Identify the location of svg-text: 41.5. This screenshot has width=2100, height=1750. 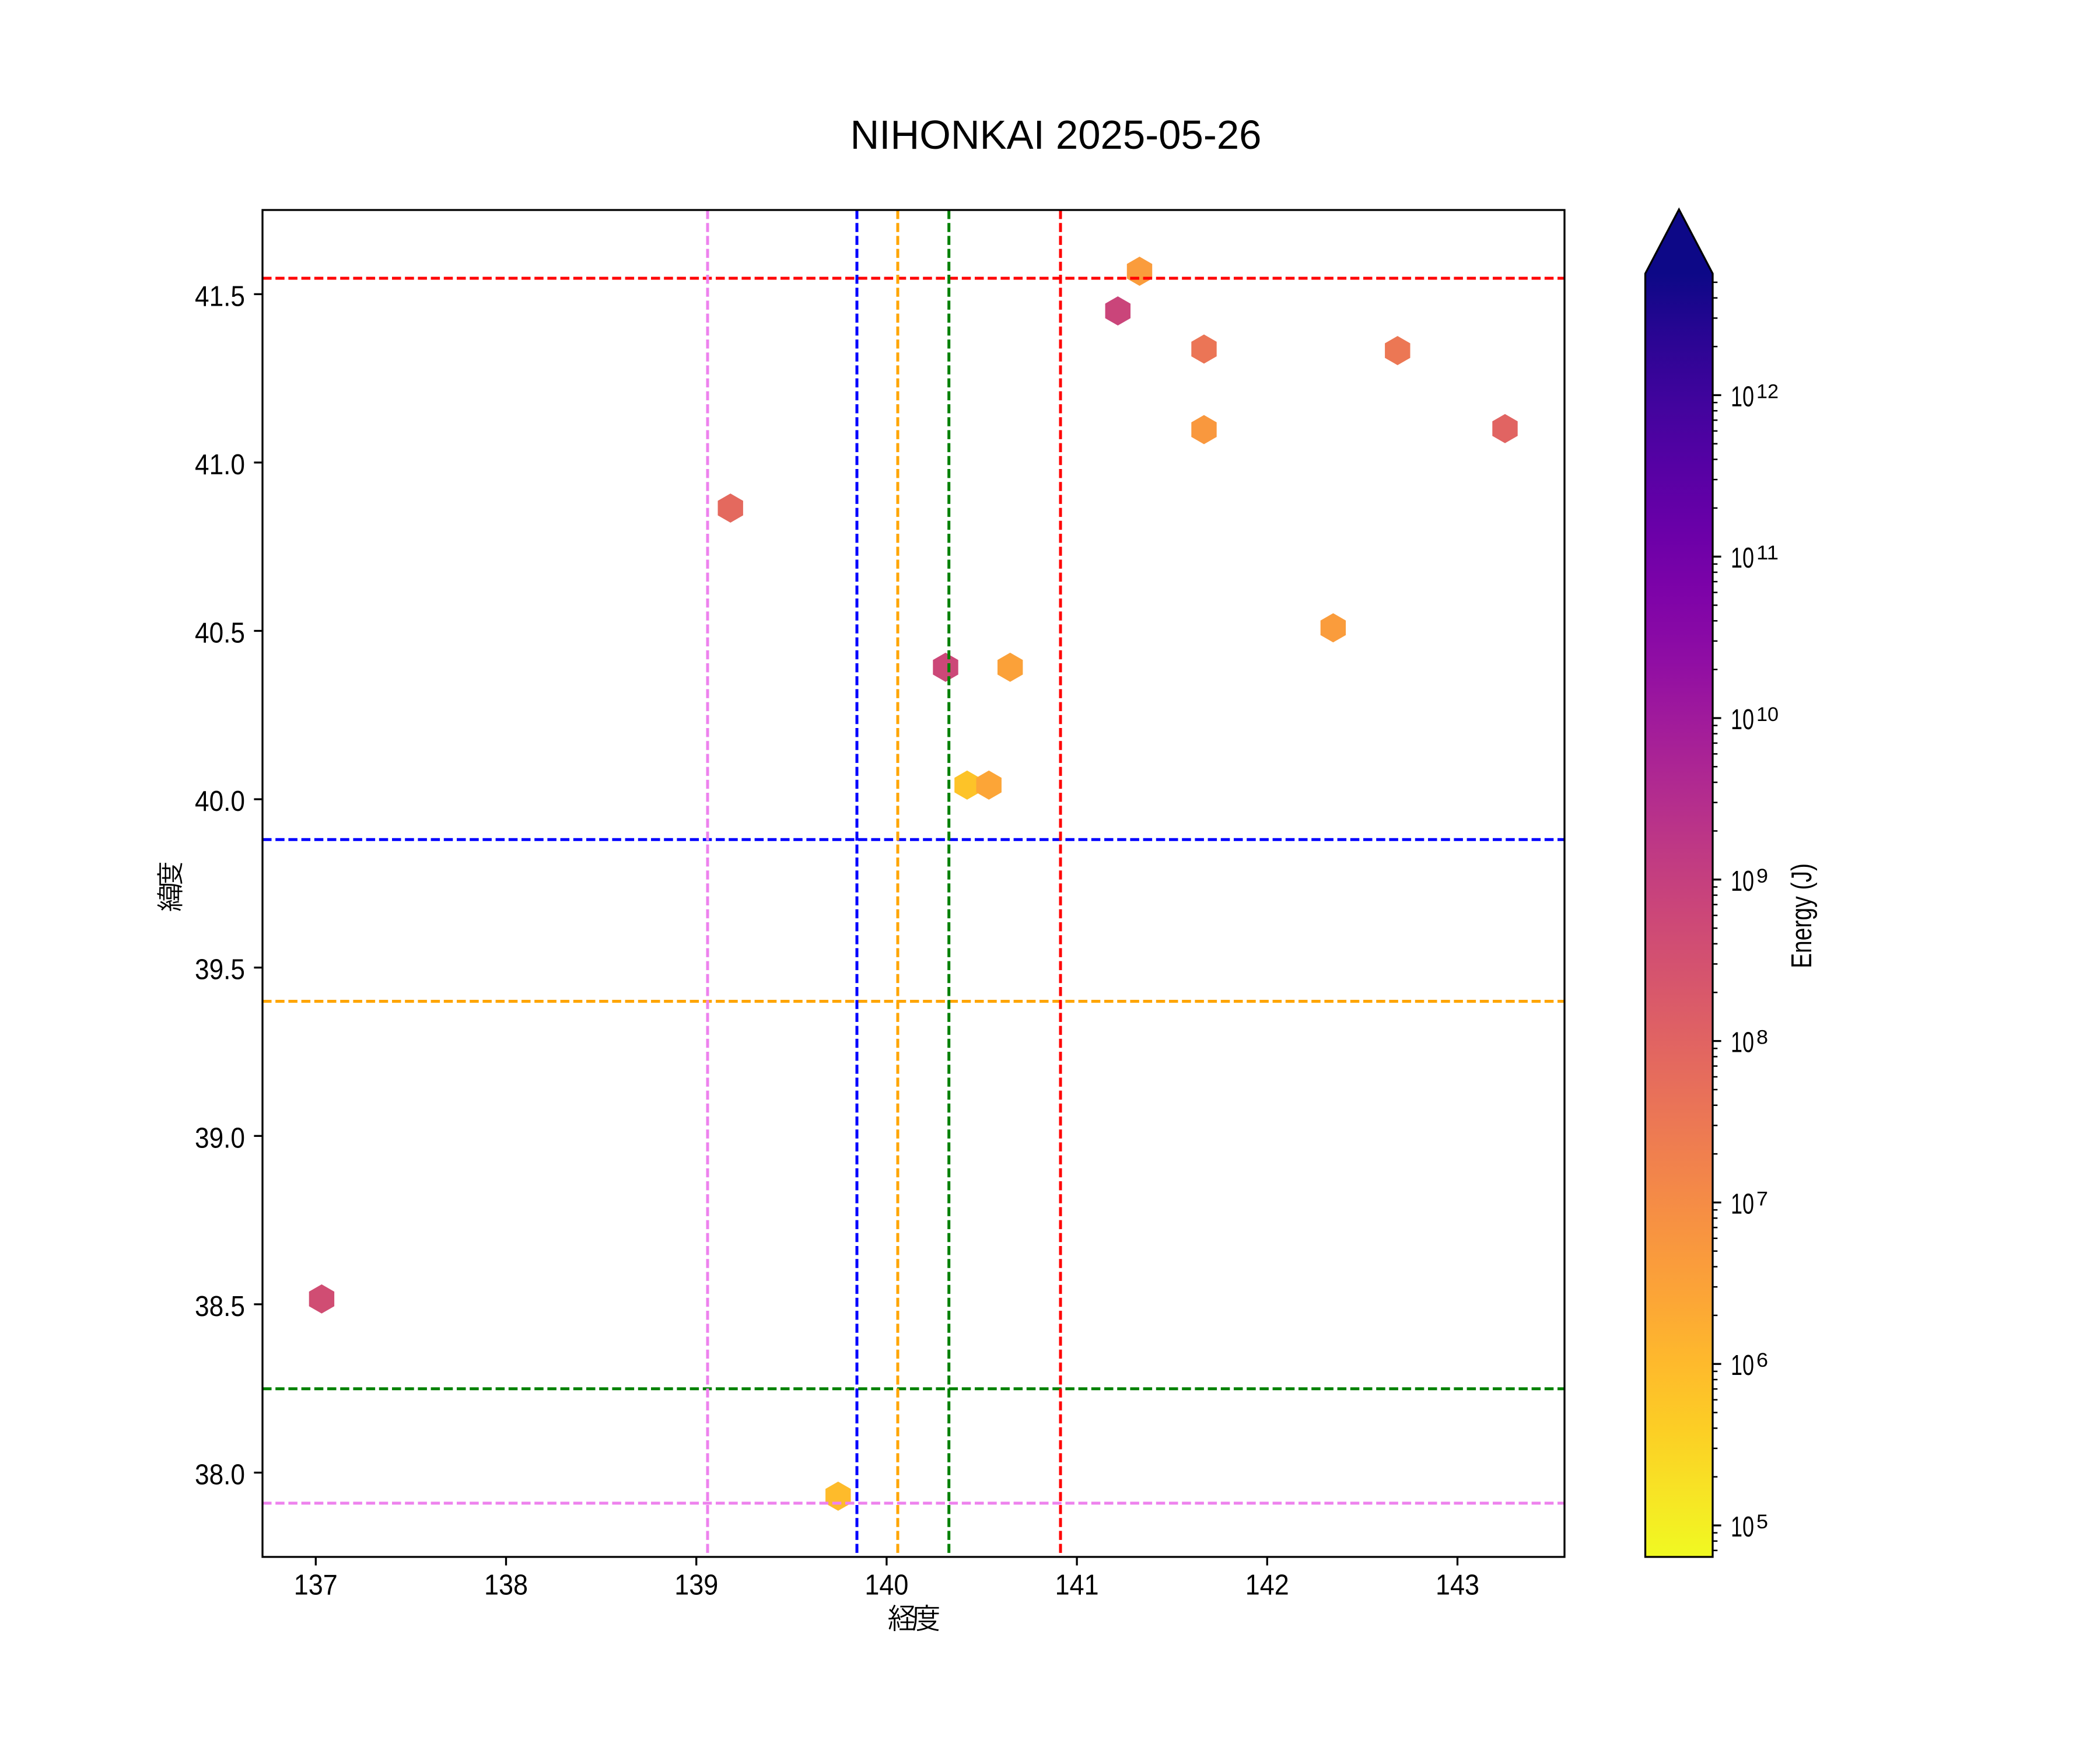
(220, 296).